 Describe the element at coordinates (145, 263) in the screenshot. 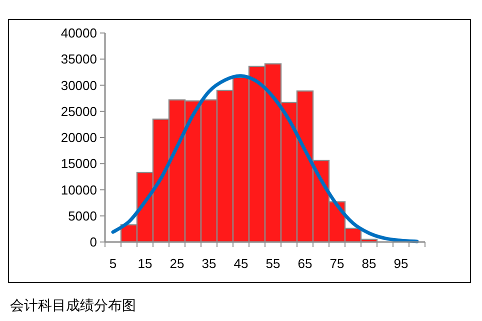

I see `x-tick-label: 15` at that location.